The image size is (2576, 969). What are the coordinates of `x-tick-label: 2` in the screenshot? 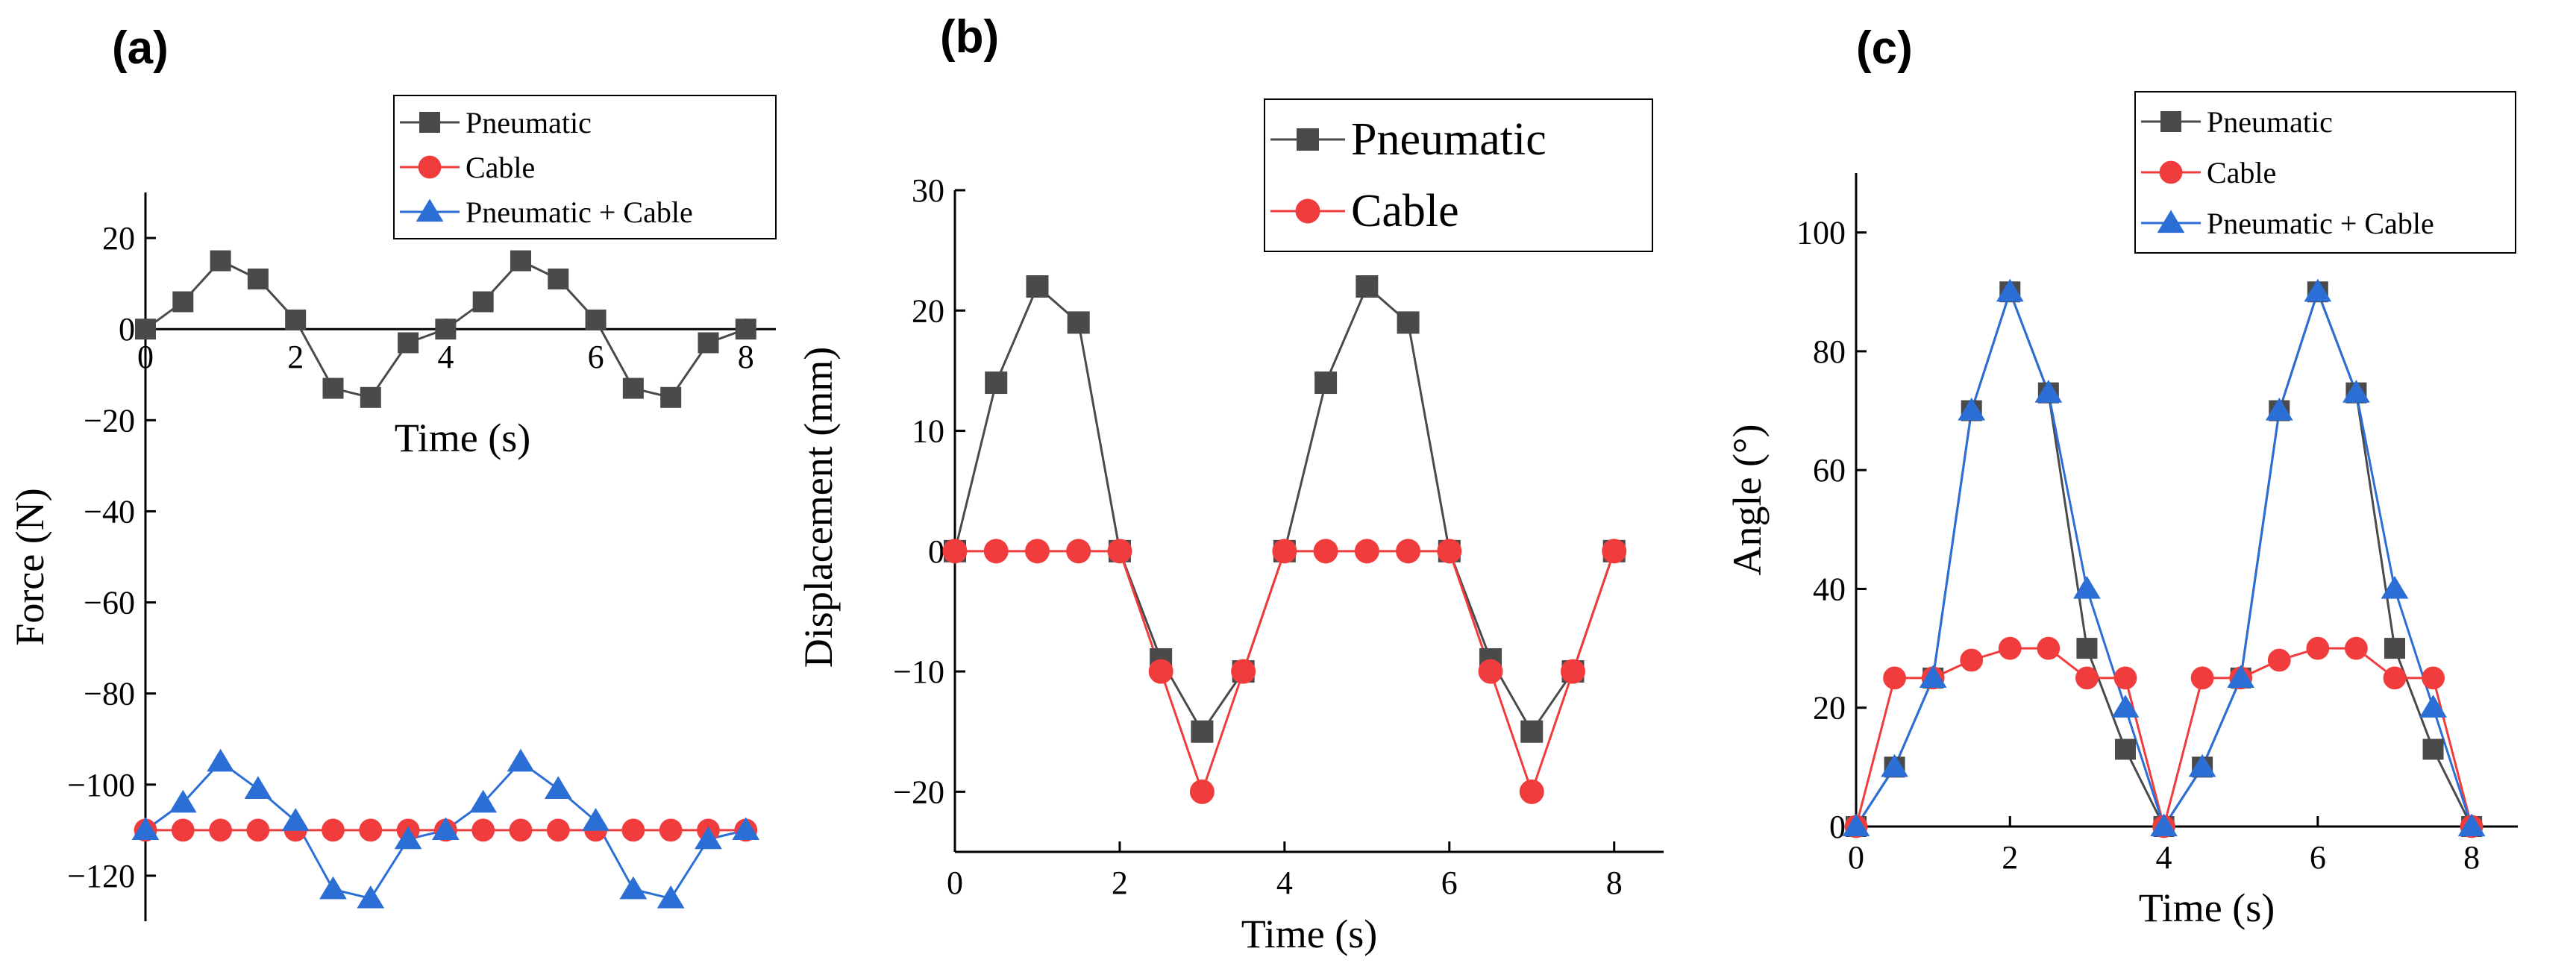 It's located at (1120, 883).